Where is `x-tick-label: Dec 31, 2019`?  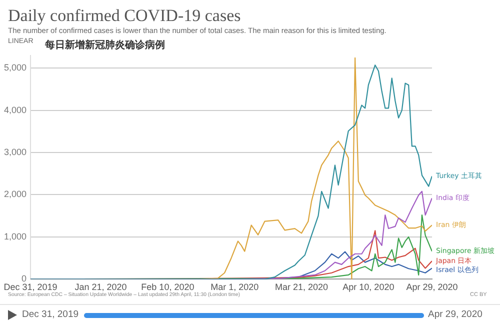
x-tick-label: Dec 31, 2019 is located at coordinates (31, 287).